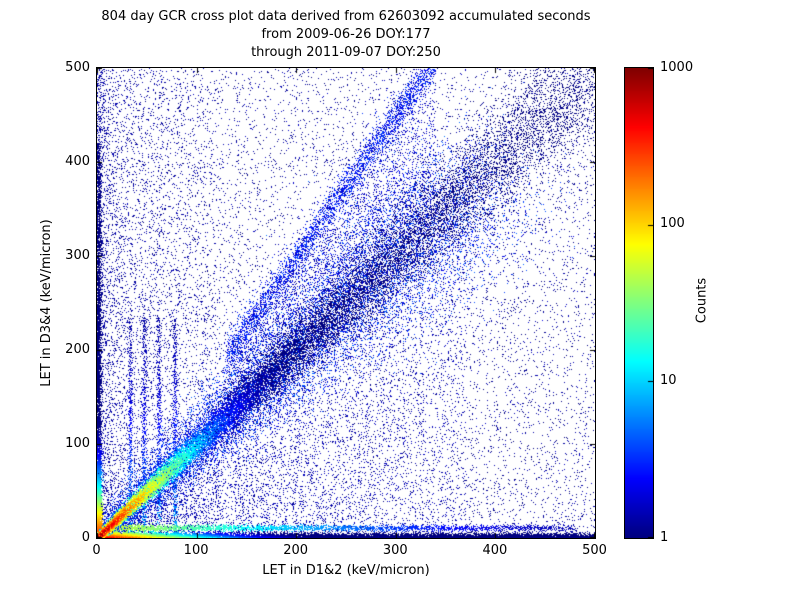 This screenshot has width=800, height=600. What do you see at coordinates (96, 550) in the screenshot?
I see `x-tick-label: 0` at bounding box center [96, 550].